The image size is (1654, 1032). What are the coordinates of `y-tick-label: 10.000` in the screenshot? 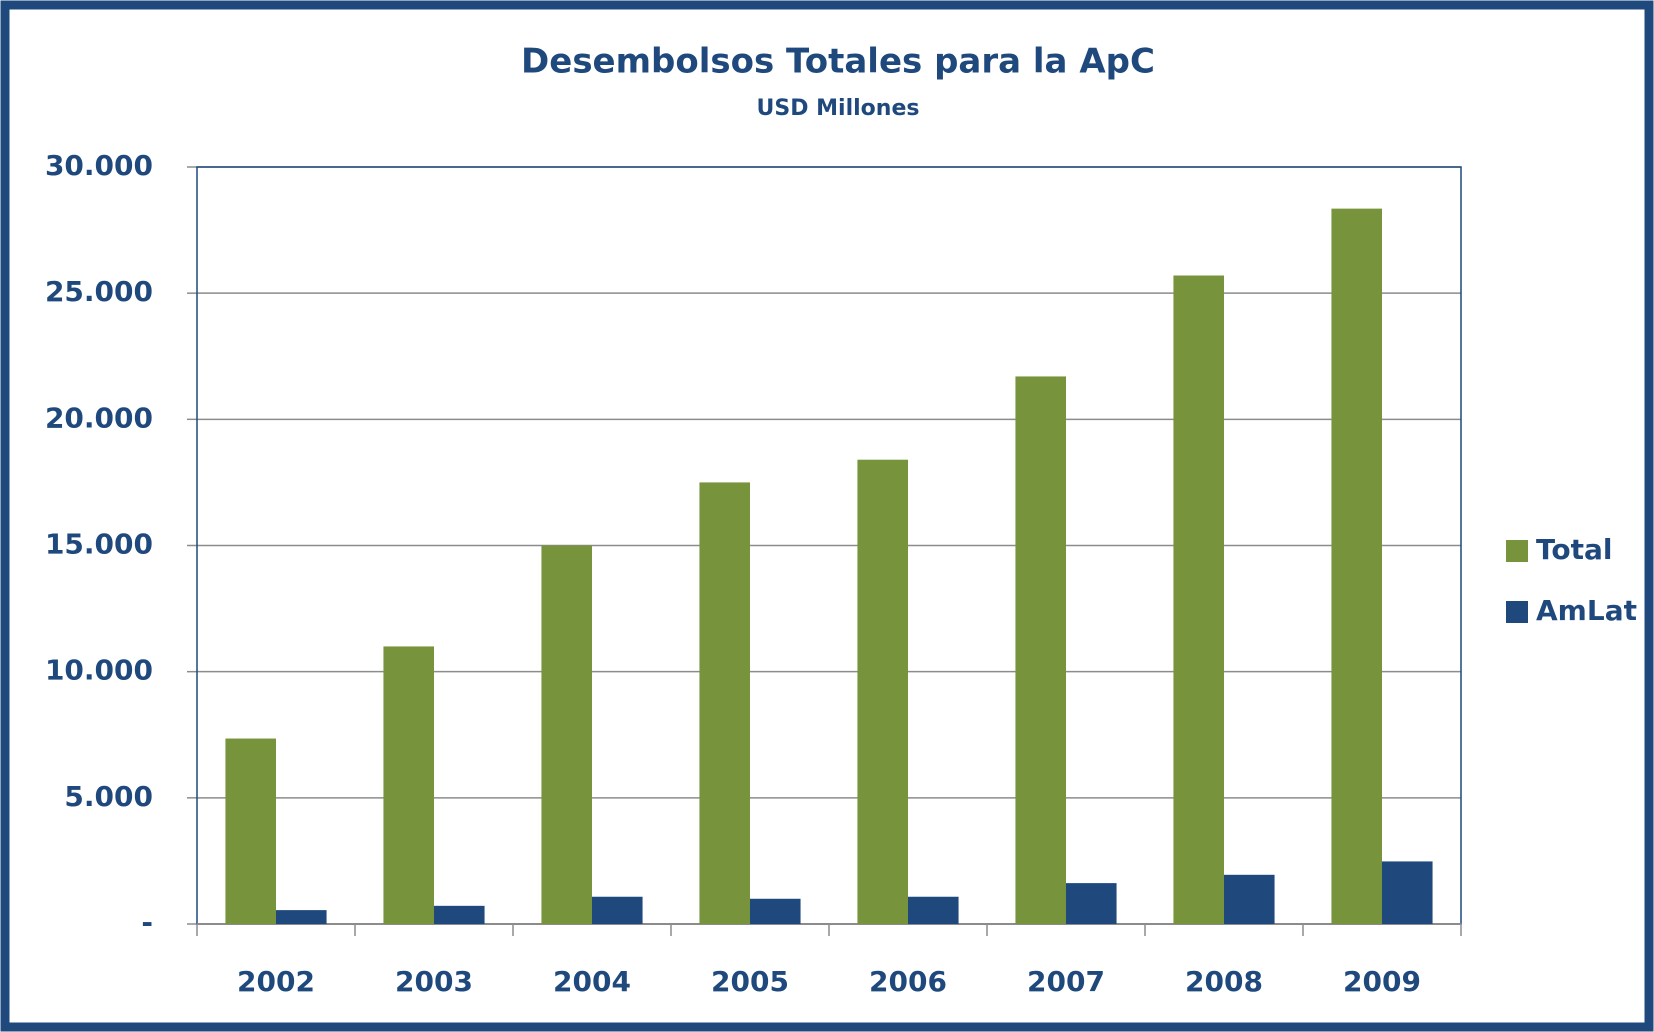 It's located at (99, 670).